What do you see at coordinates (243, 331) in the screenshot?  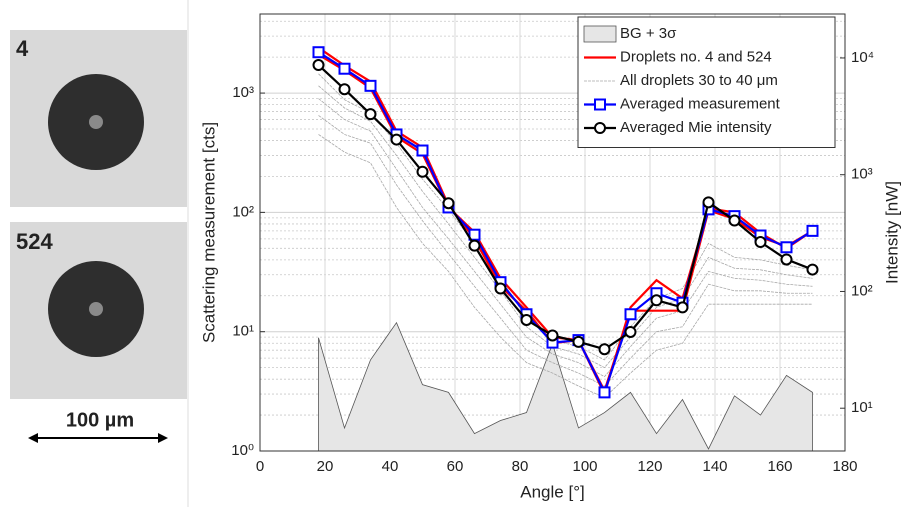 I see `y-tick-label: 10¹` at bounding box center [243, 331].